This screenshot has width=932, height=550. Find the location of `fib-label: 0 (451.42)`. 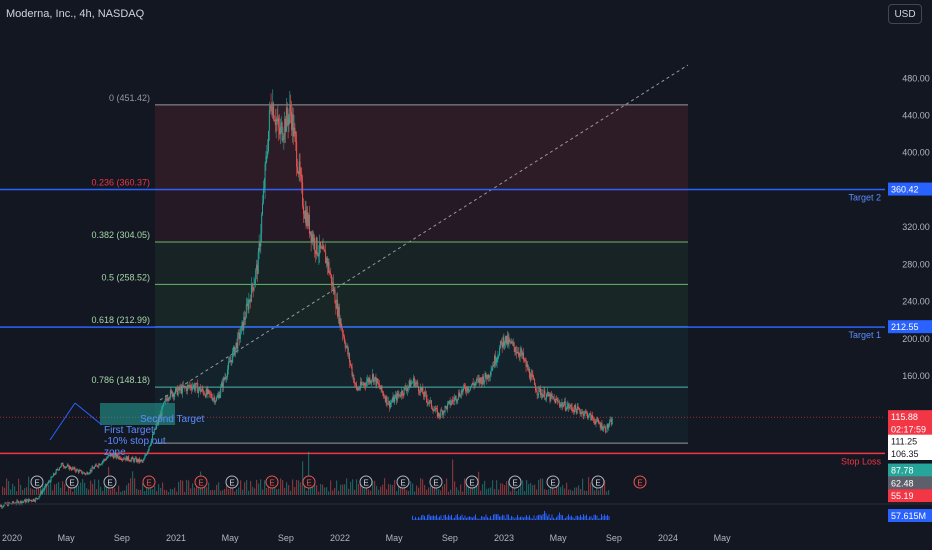

fib-label: 0 (451.42) is located at coordinates (129, 98).